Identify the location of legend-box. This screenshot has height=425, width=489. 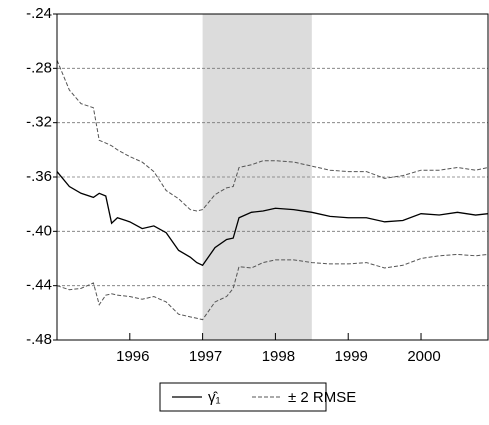
(243, 397).